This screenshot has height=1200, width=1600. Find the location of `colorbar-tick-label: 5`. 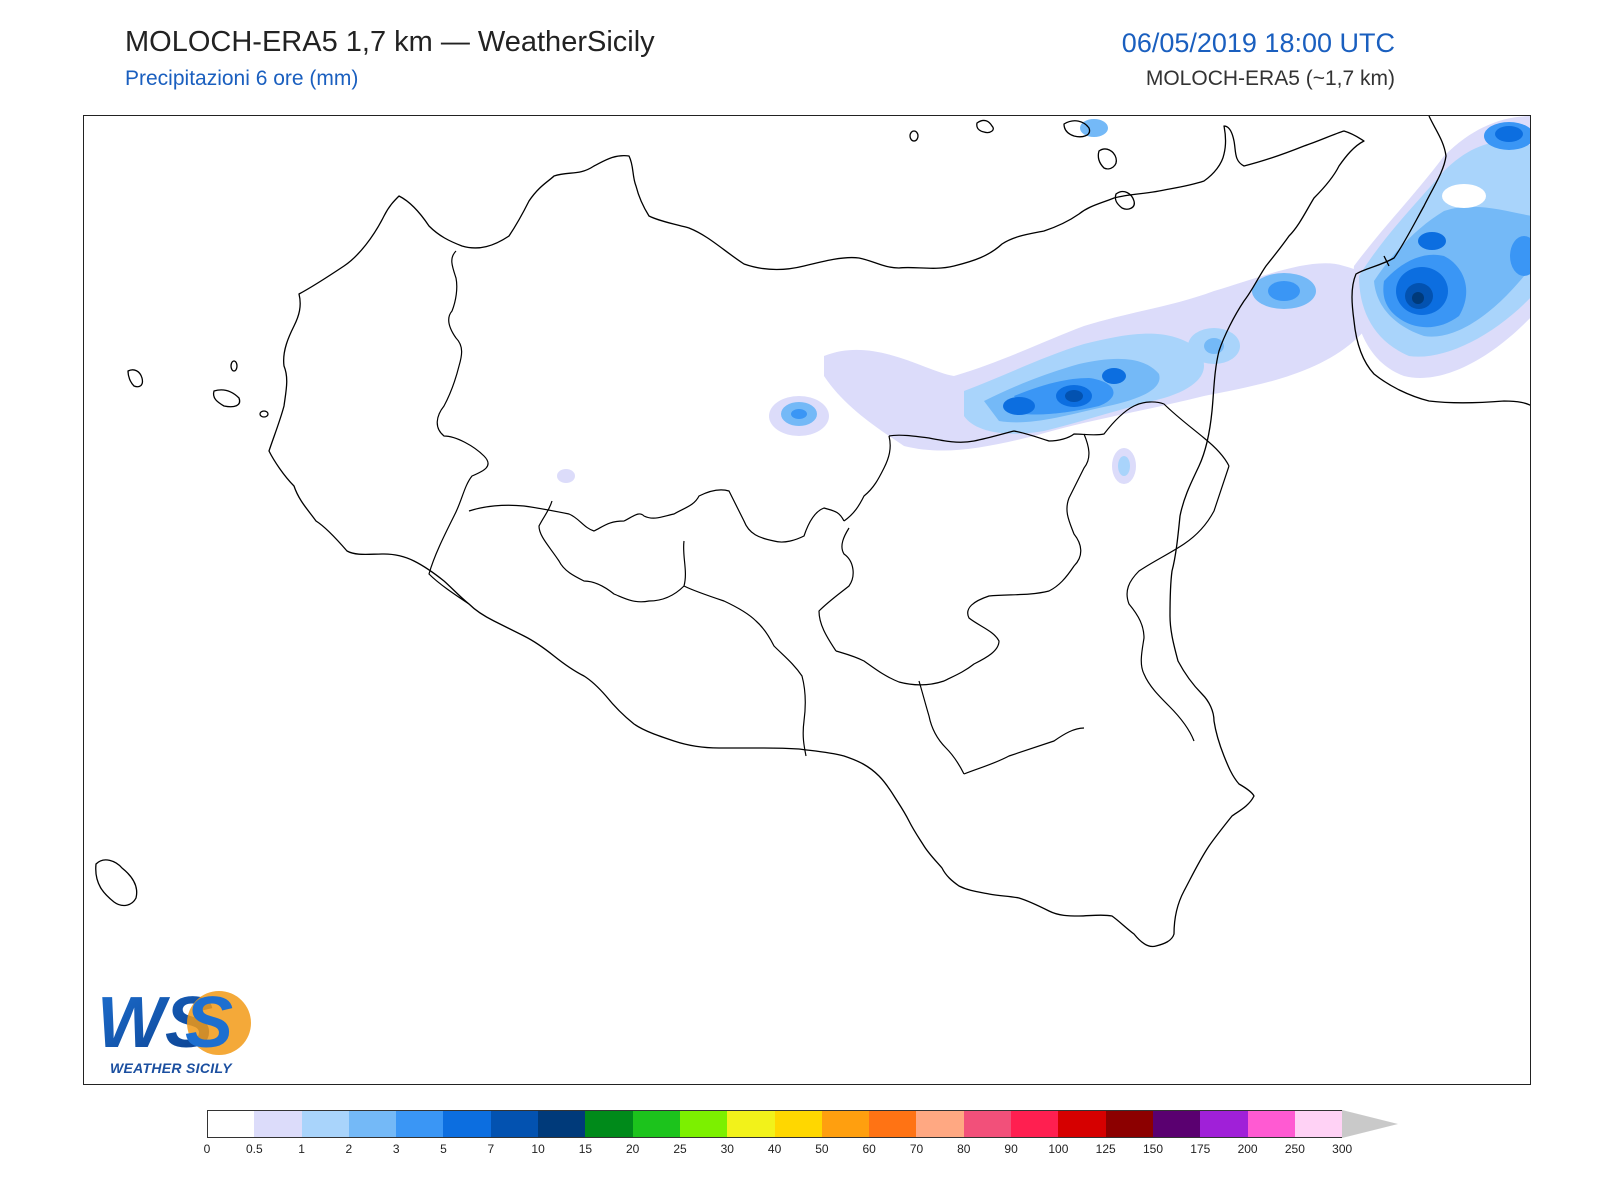

colorbar-tick-label: 5 is located at coordinates (443, 1149).